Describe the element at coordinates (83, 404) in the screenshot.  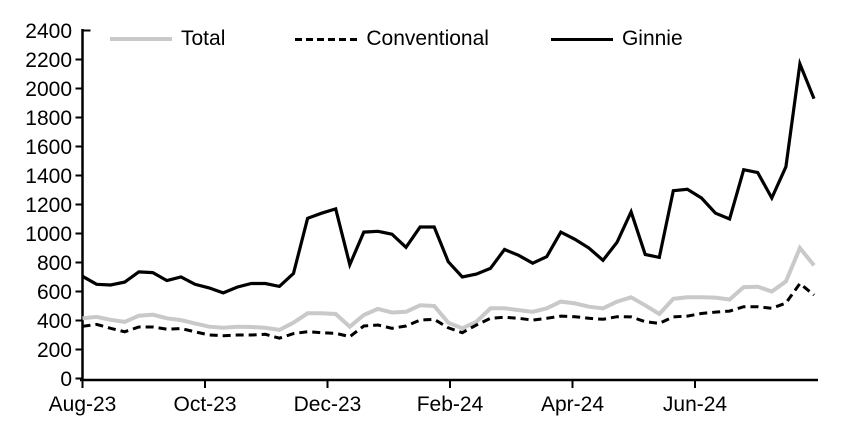
I see `x-tick-label: Aug-23` at that location.